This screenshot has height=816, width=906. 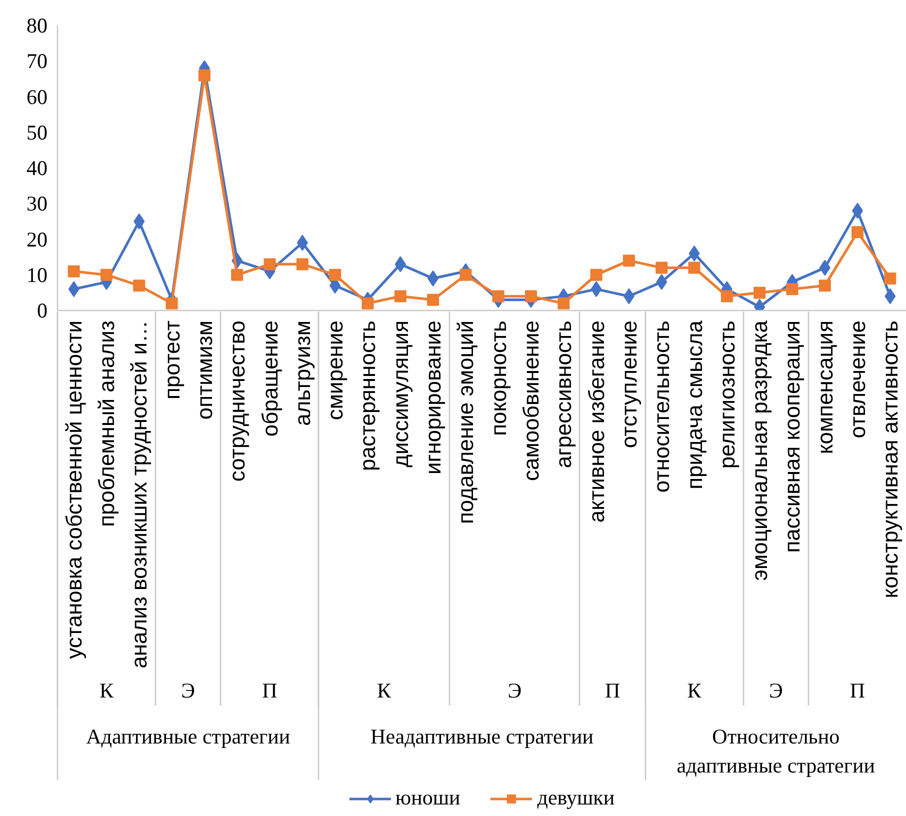 What do you see at coordinates (37, 168) in the screenshot?
I see `y-tick-label: 40` at bounding box center [37, 168].